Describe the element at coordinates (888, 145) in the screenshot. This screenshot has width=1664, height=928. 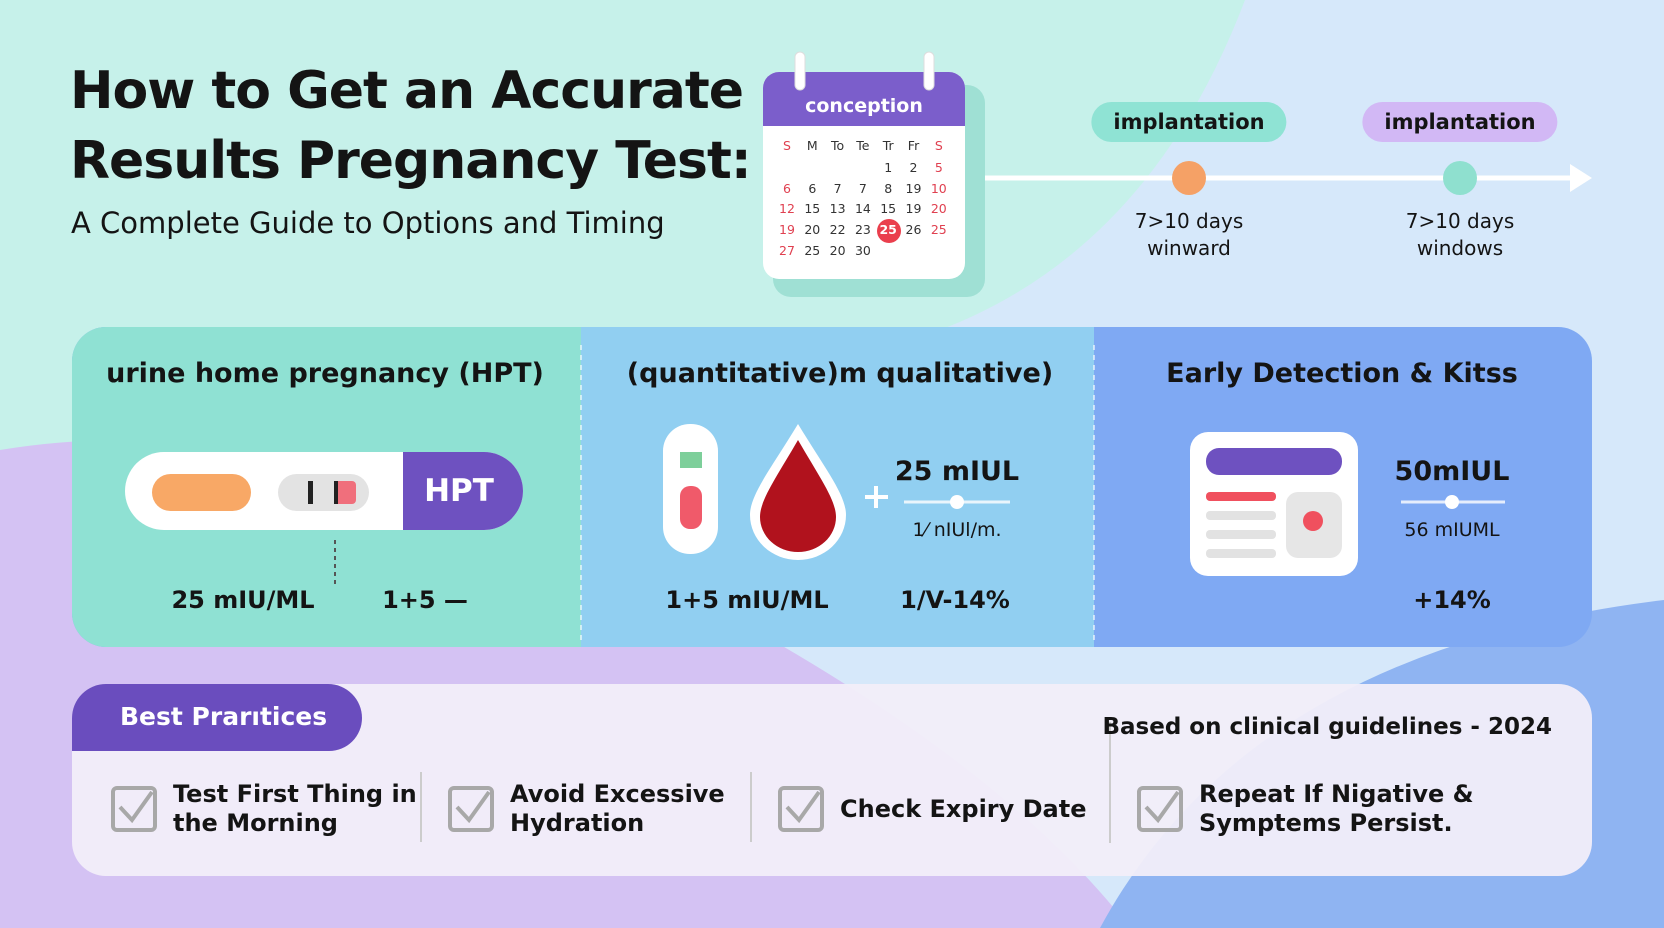
I see `weekday: Tr` at that location.